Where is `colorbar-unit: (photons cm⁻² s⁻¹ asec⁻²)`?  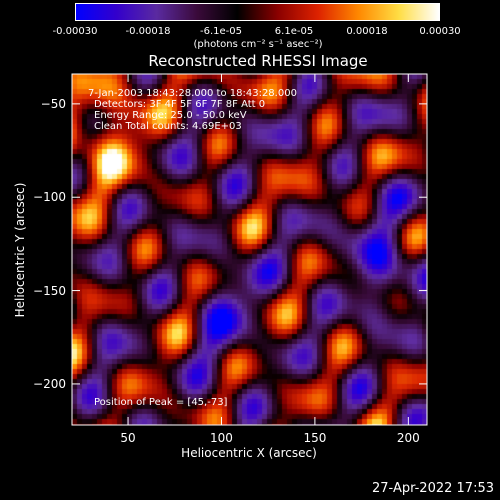
colorbar-unit: (photons cm⁻² s⁻¹ asec⁻²) is located at coordinates (258, 44).